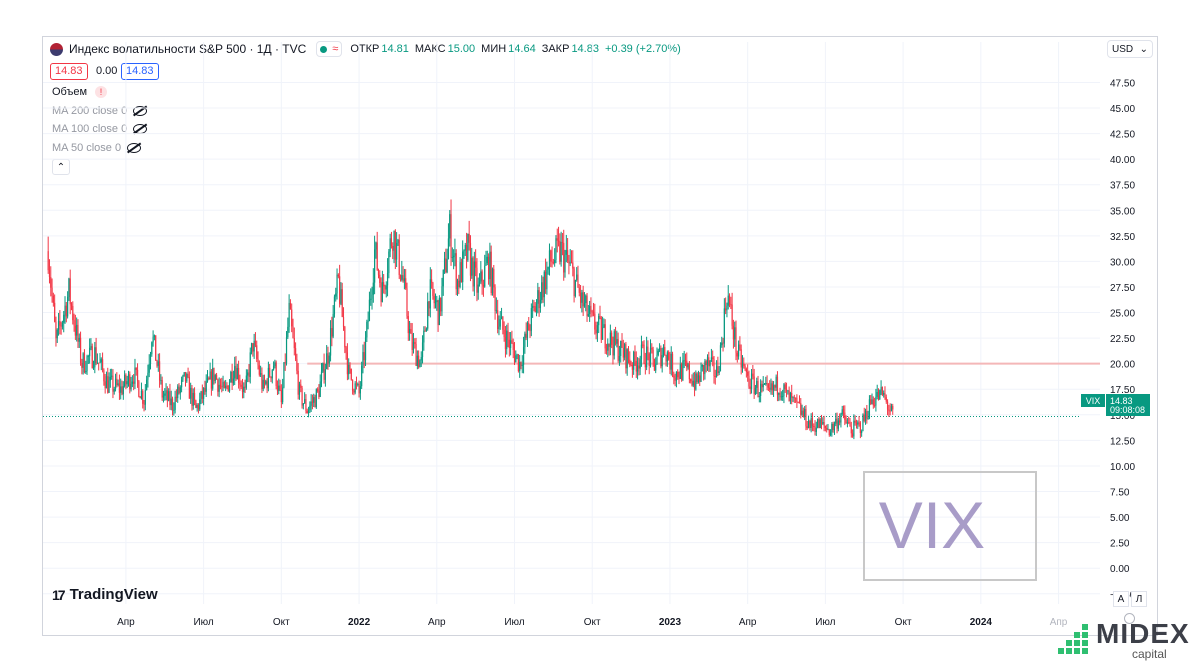 The width and height of the screenshot is (1200, 670). What do you see at coordinates (80, 92) in the screenshot?
I see `indicator-volume: Объем !` at bounding box center [80, 92].